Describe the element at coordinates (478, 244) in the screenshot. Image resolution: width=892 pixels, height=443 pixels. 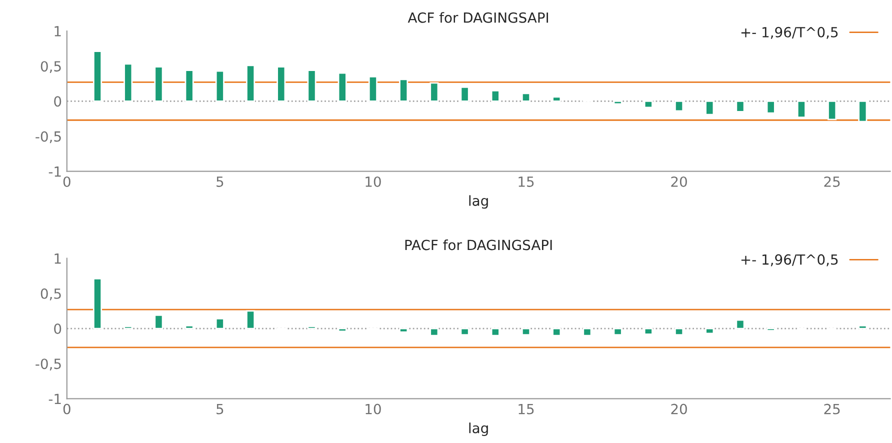
I see `chart-title: PACF for DAGINGSAPI` at that location.